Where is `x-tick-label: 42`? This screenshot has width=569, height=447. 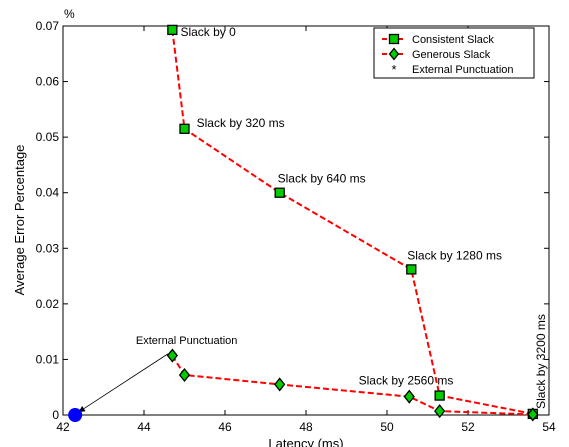
x-tick-label: 42 is located at coordinates (63, 427).